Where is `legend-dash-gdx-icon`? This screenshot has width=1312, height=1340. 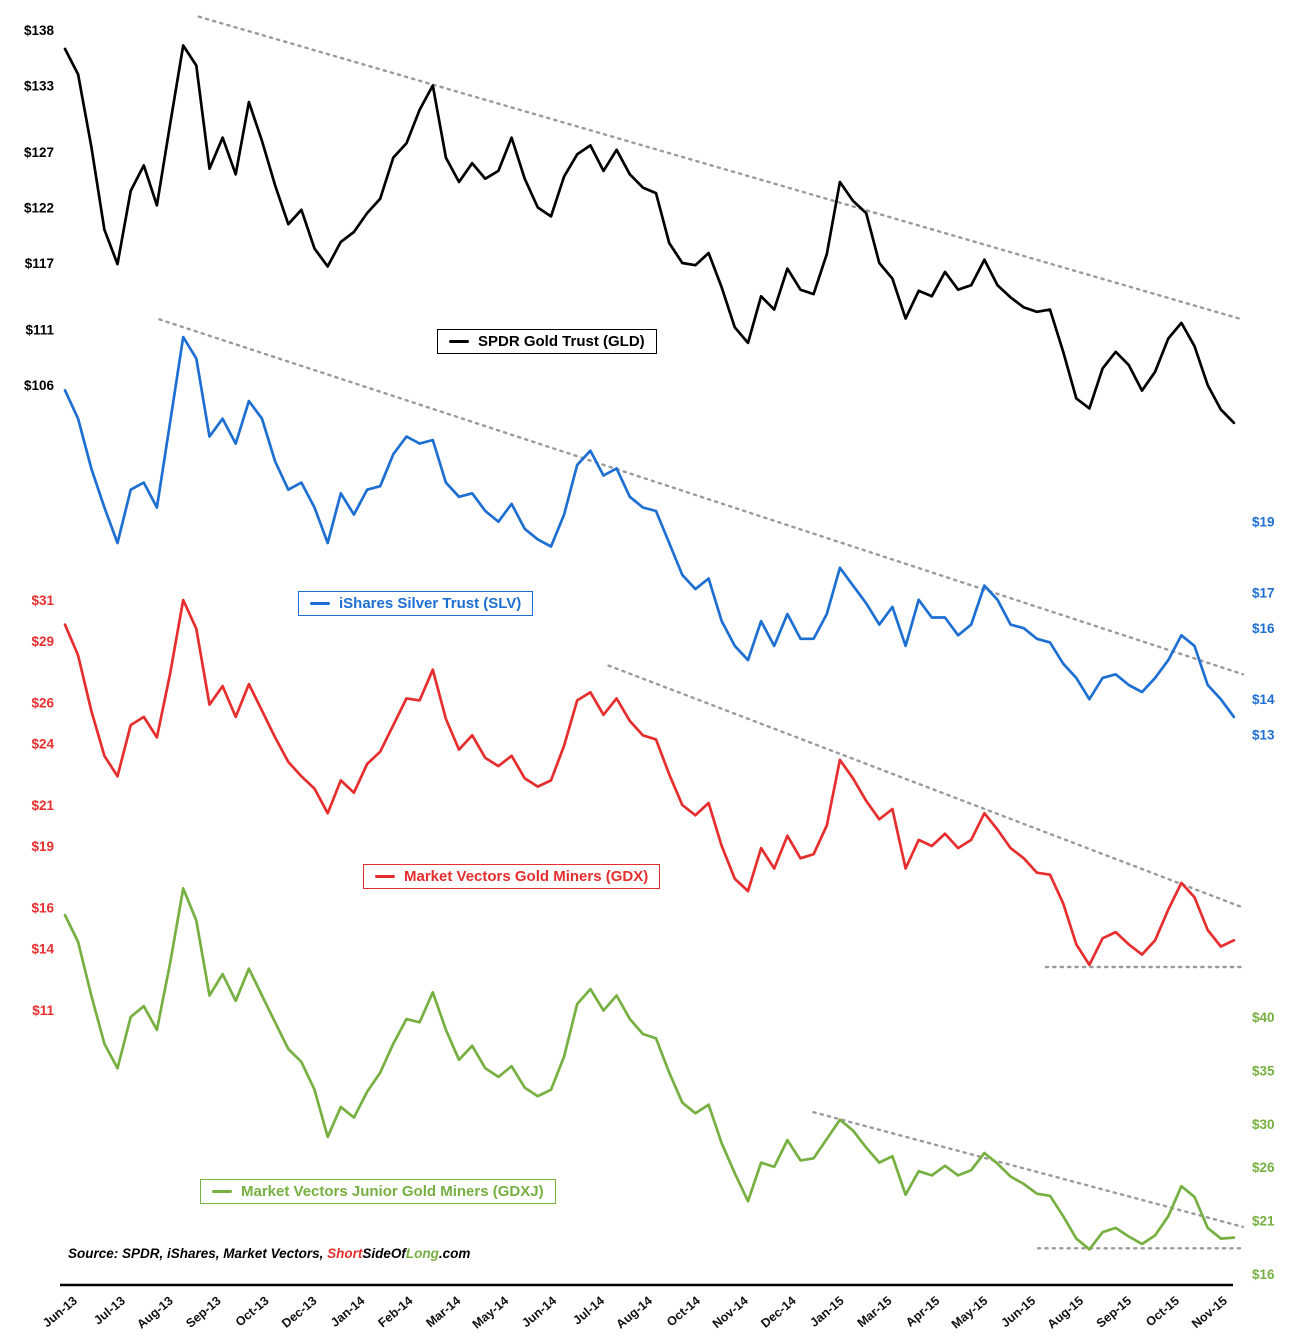
legend-dash-gdx-icon is located at coordinates (385, 876).